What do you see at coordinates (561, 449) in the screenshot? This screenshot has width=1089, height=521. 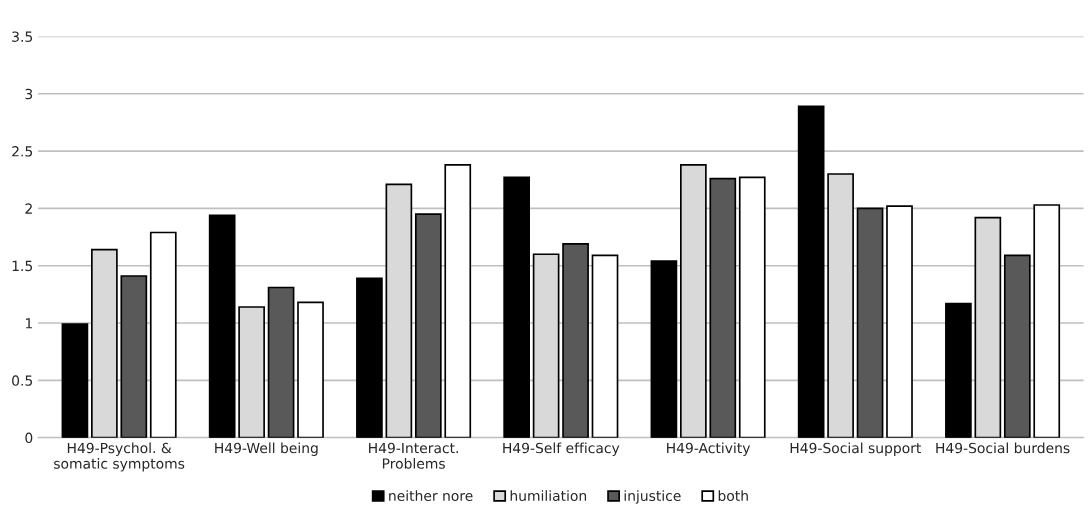 I see `x-tick-label: H49-Self efficacy` at bounding box center [561, 449].